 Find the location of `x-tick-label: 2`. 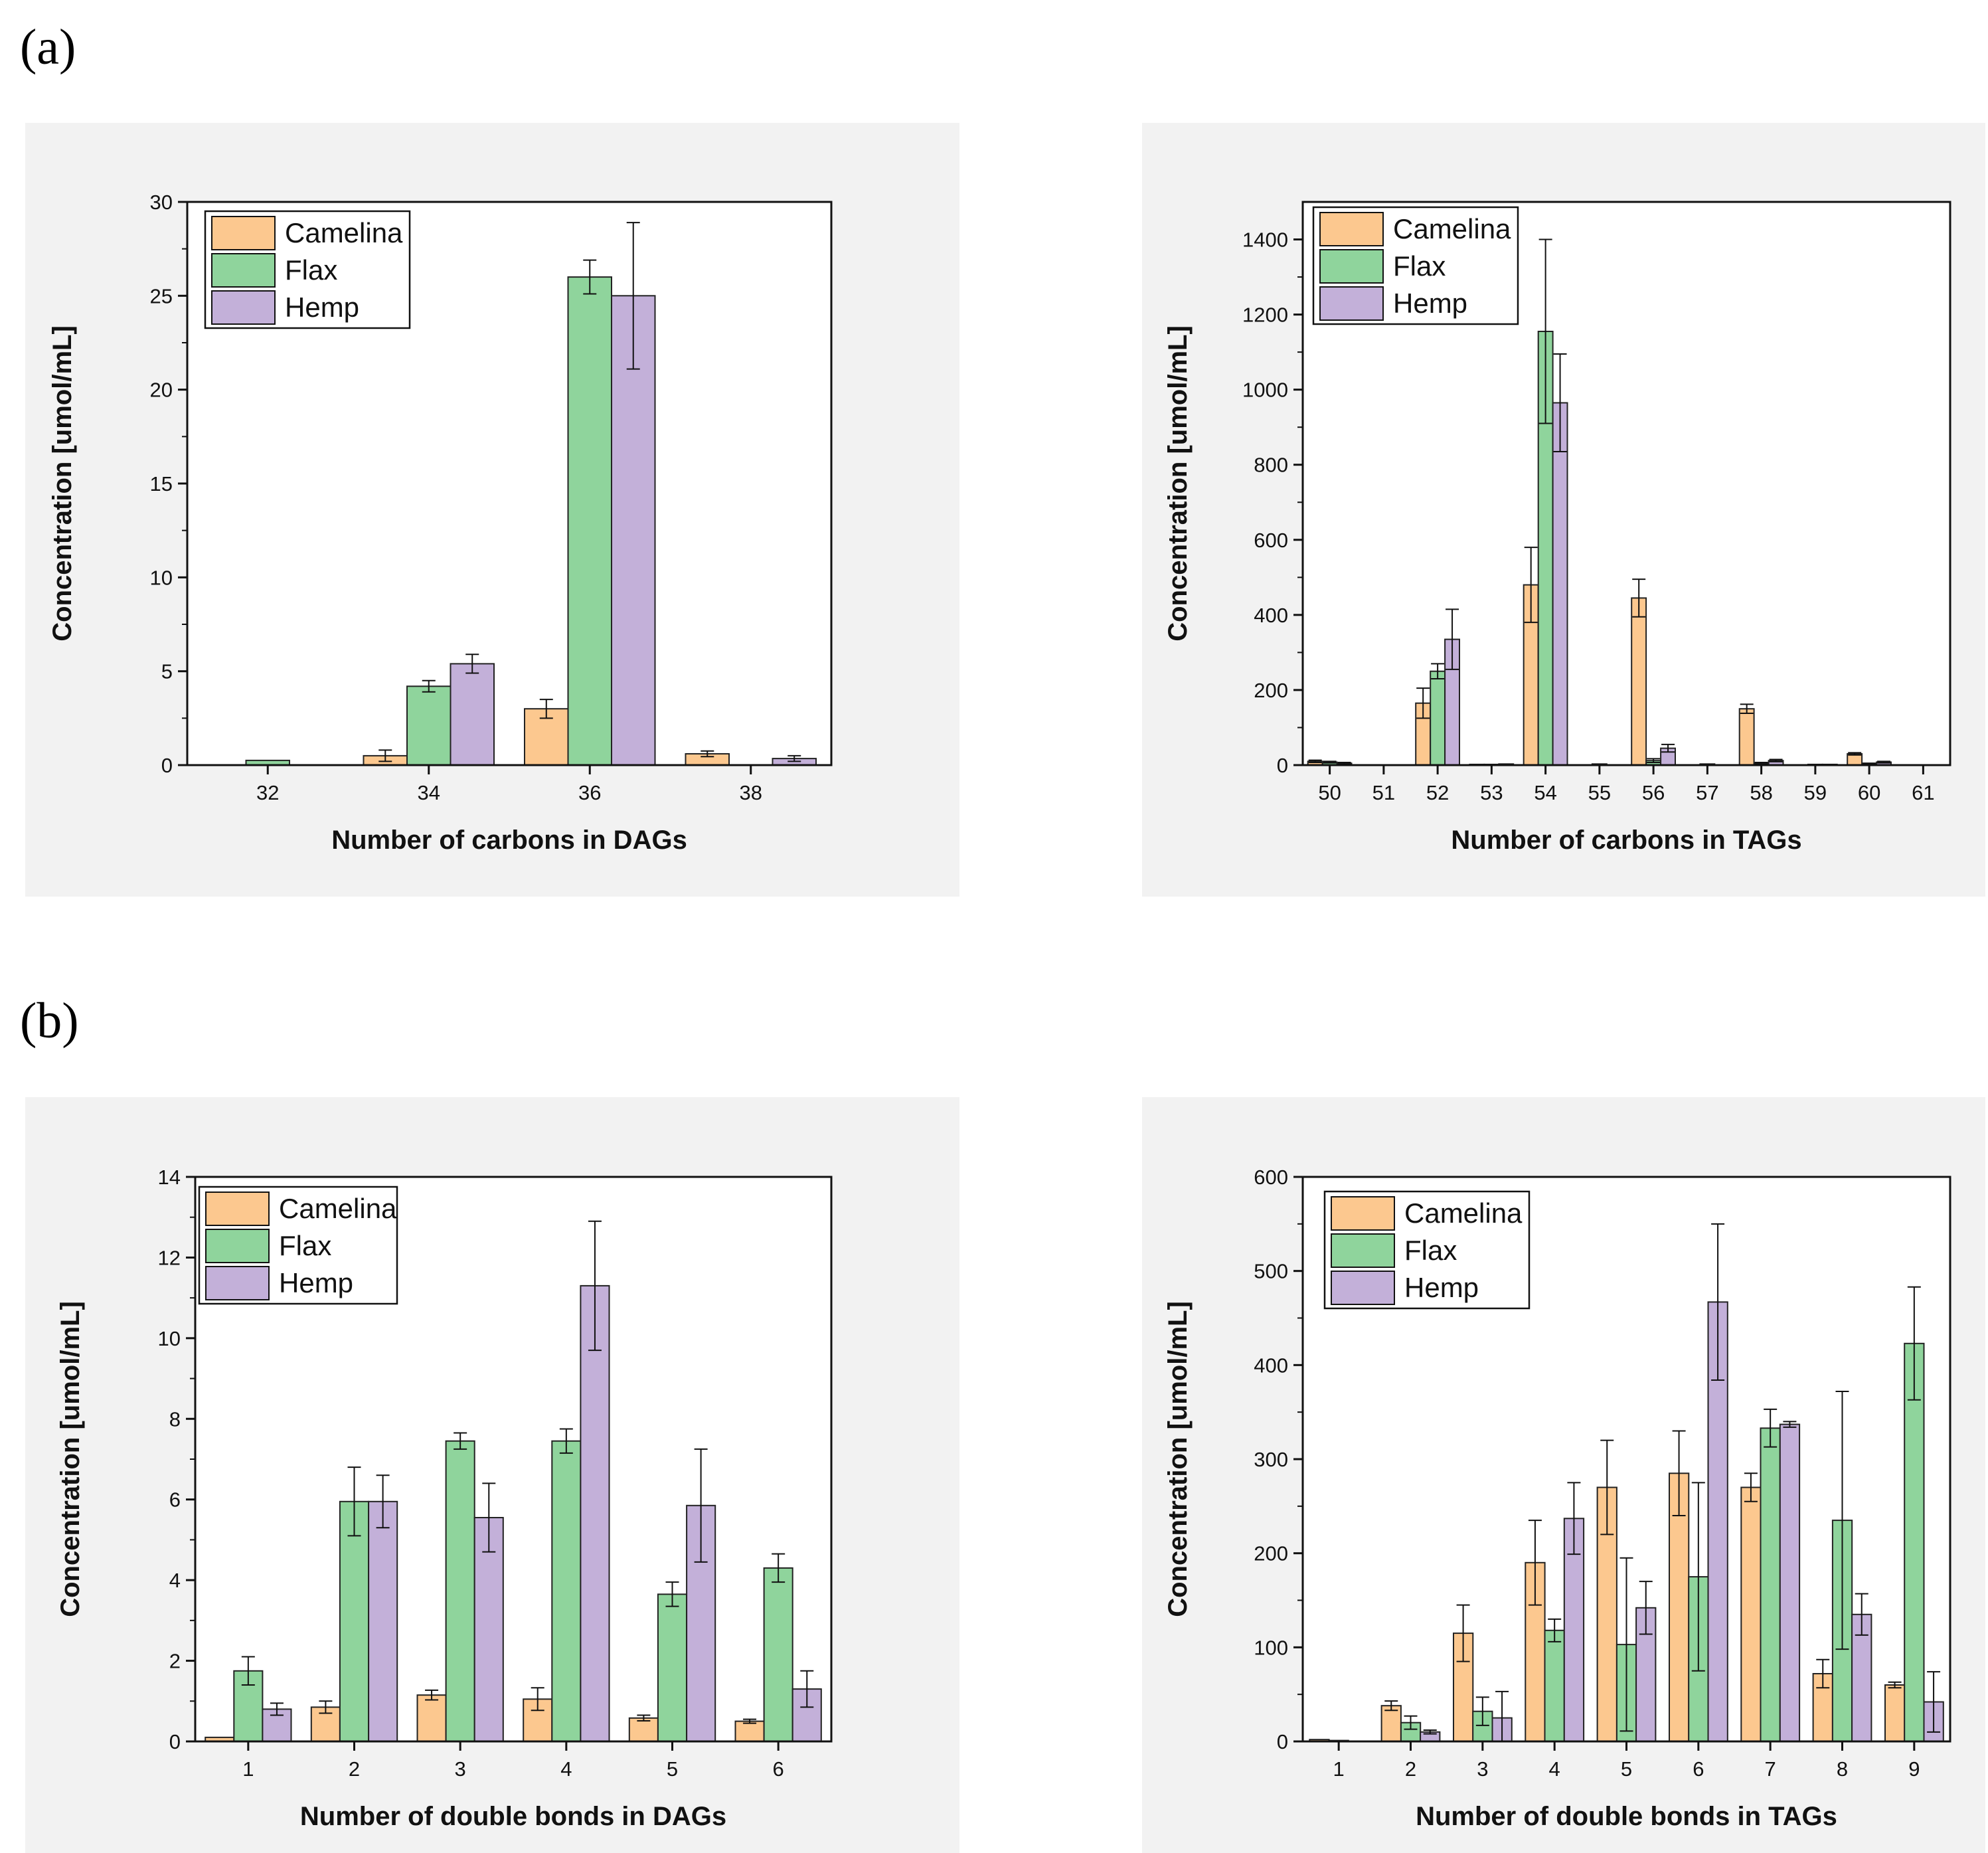

x-tick-label: 2 is located at coordinates (354, 1769).